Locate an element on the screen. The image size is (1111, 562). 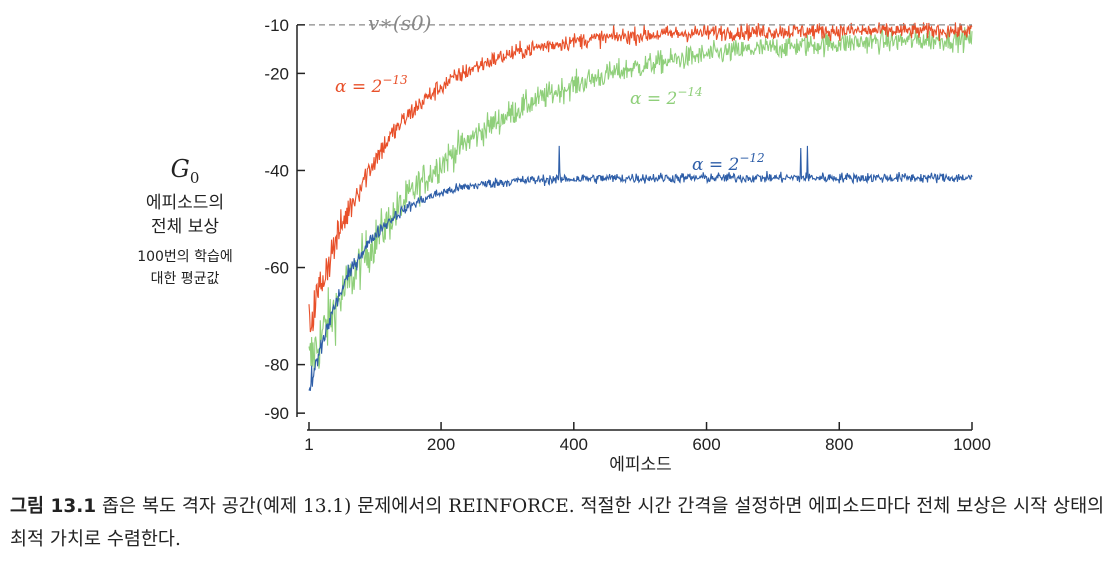
y-tick-label: -20 is located at coordinates (276, 73).